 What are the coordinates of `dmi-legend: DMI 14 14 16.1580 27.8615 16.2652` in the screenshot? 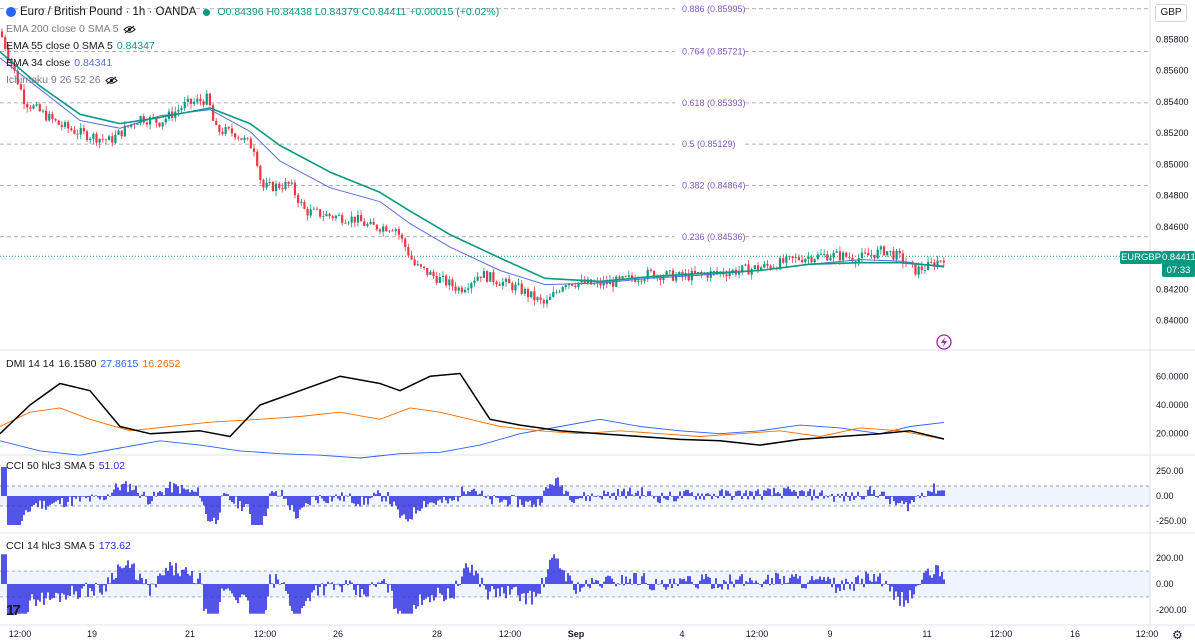 It's located at (93, 364).